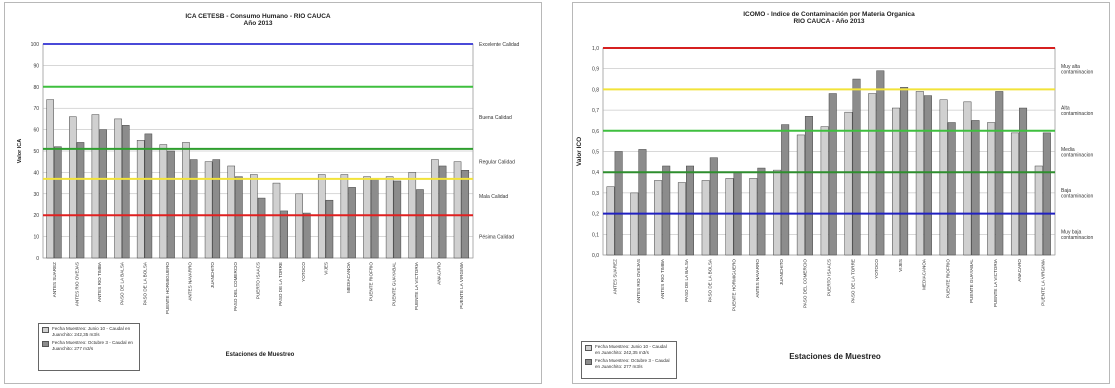  Describe the element at coordinates (499, 45) in the screenshot. I see `zone-label: Excelente Calidad` at that location.